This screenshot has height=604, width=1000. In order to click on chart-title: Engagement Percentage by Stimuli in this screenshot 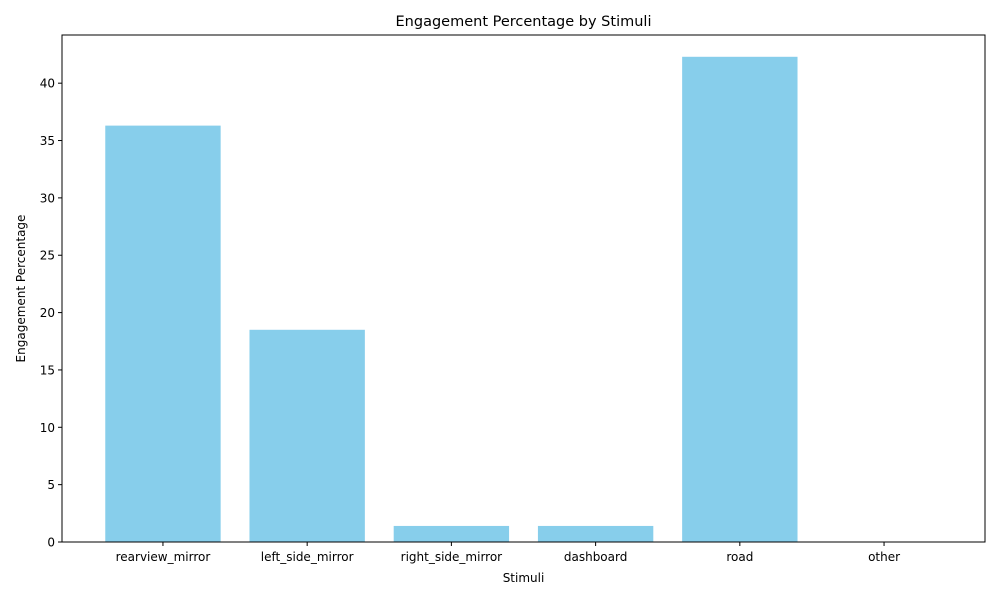, I will do `click(524, 22)`.